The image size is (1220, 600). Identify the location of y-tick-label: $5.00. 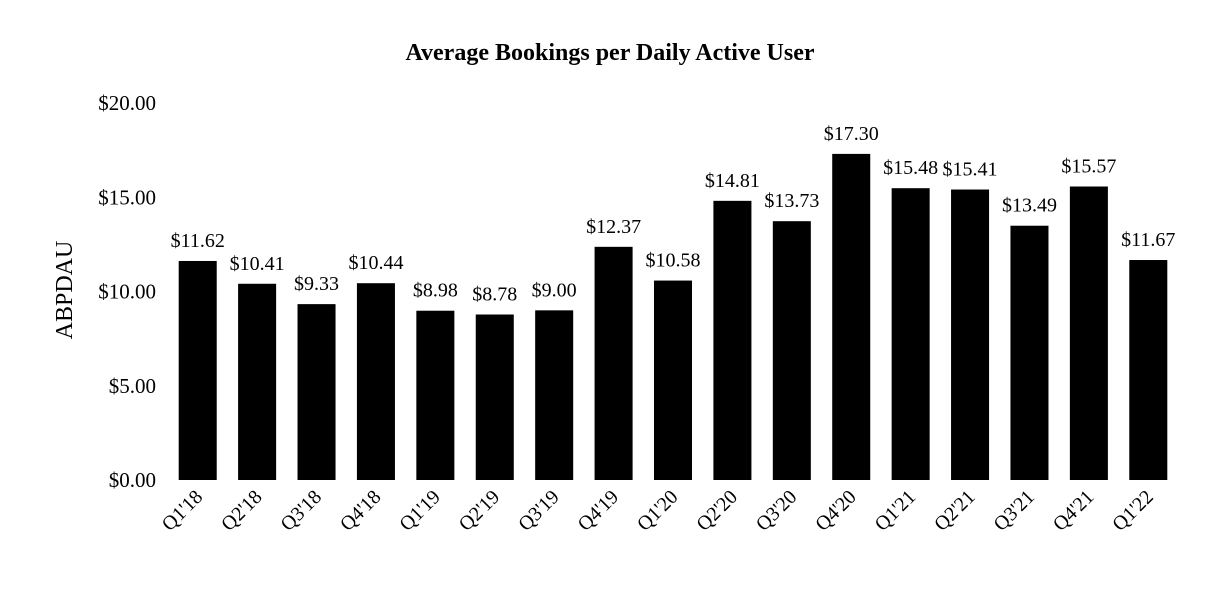
(132, 386).